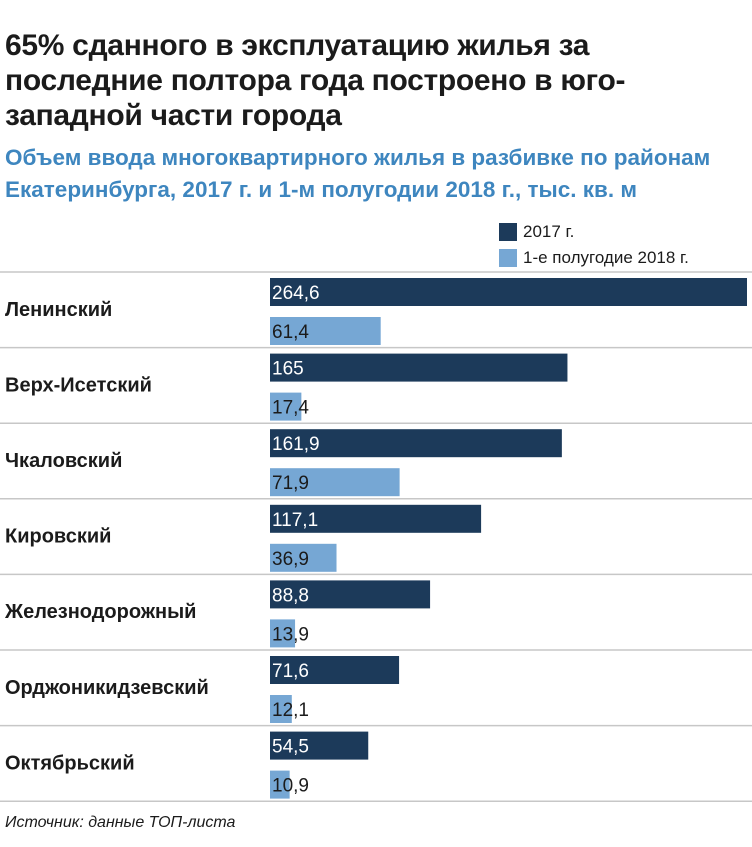 The width and height of the screenshot is (752, 847). I want to click on data-label: 165, so click(288, 369).